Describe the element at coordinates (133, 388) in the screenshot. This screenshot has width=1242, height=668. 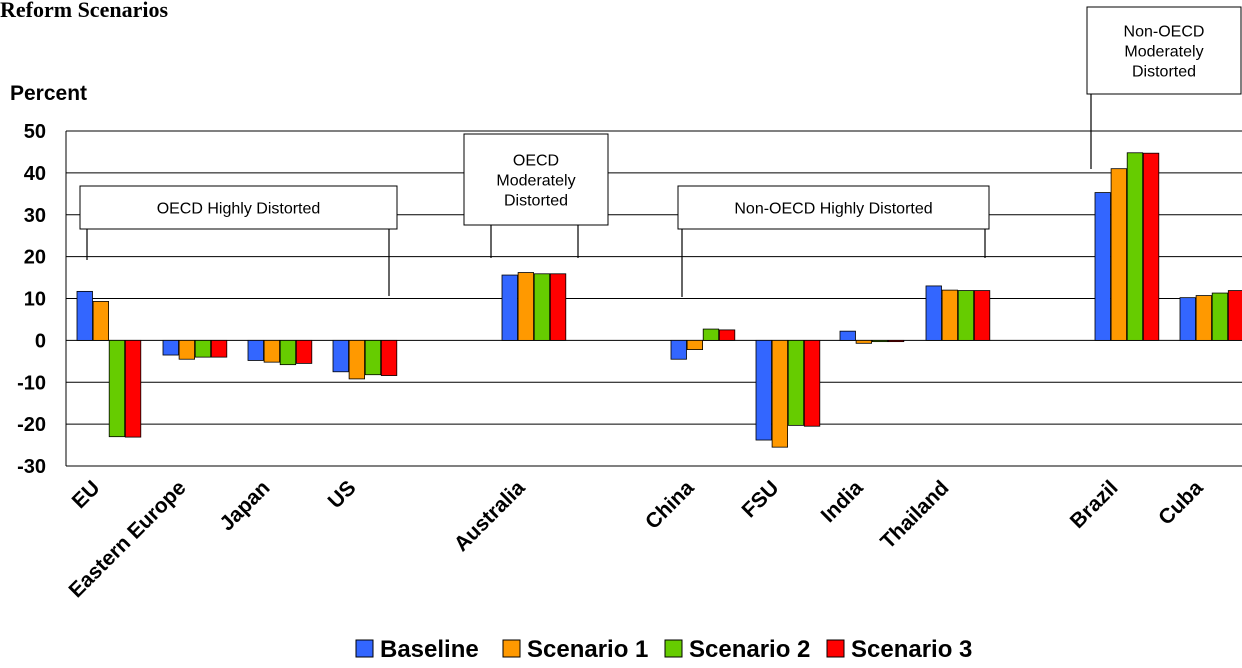
I see `bar-eu-s4` at that location.